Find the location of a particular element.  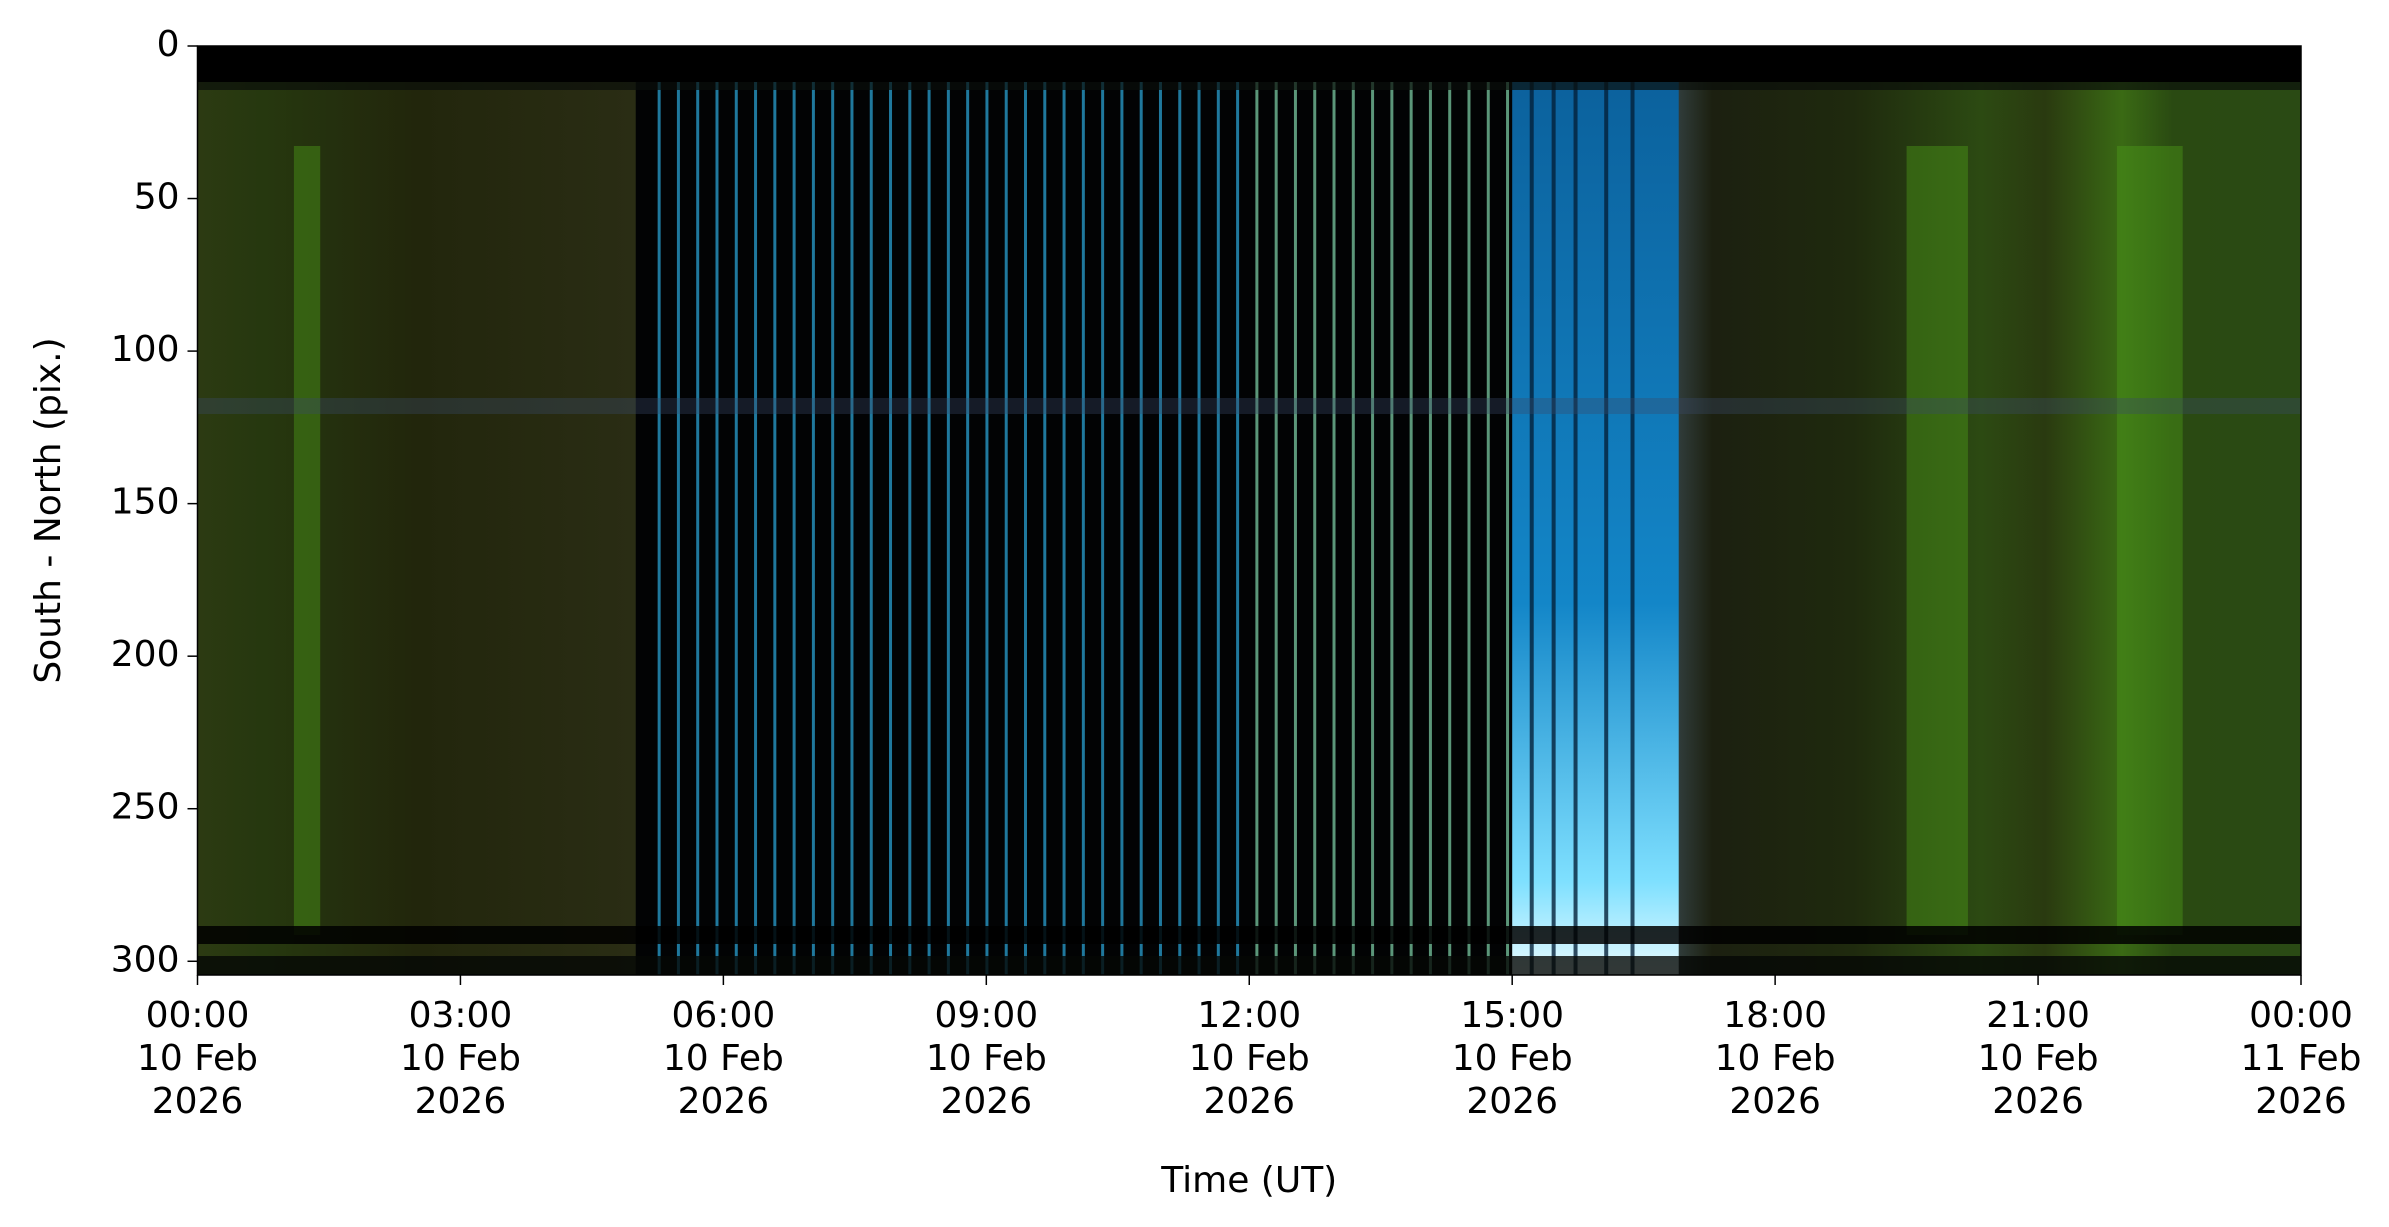

y-tick-label: 200 is located at coordinates (145, 654).